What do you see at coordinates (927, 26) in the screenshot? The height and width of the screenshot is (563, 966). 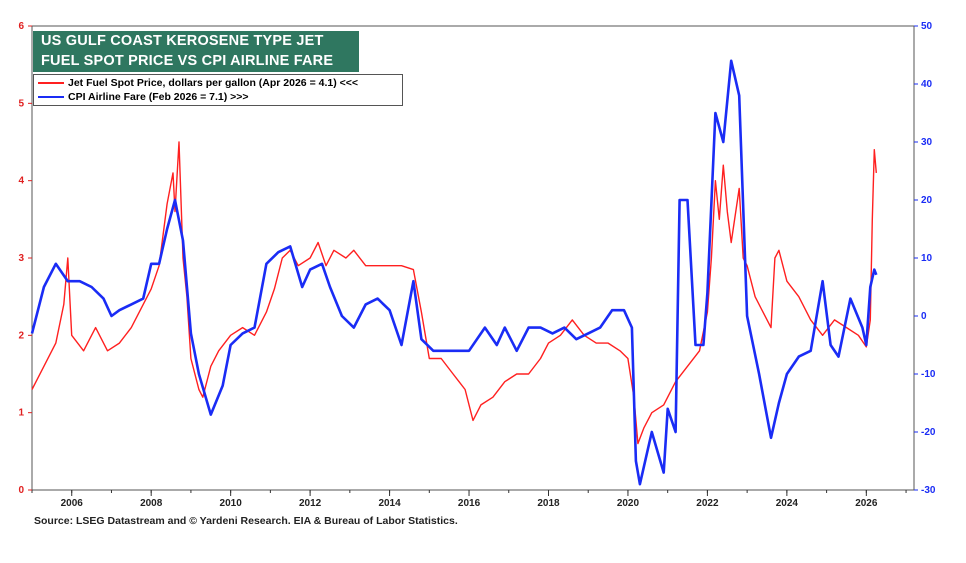 I see `y-right-tick-label: 50` at bounding box center [927, 26].